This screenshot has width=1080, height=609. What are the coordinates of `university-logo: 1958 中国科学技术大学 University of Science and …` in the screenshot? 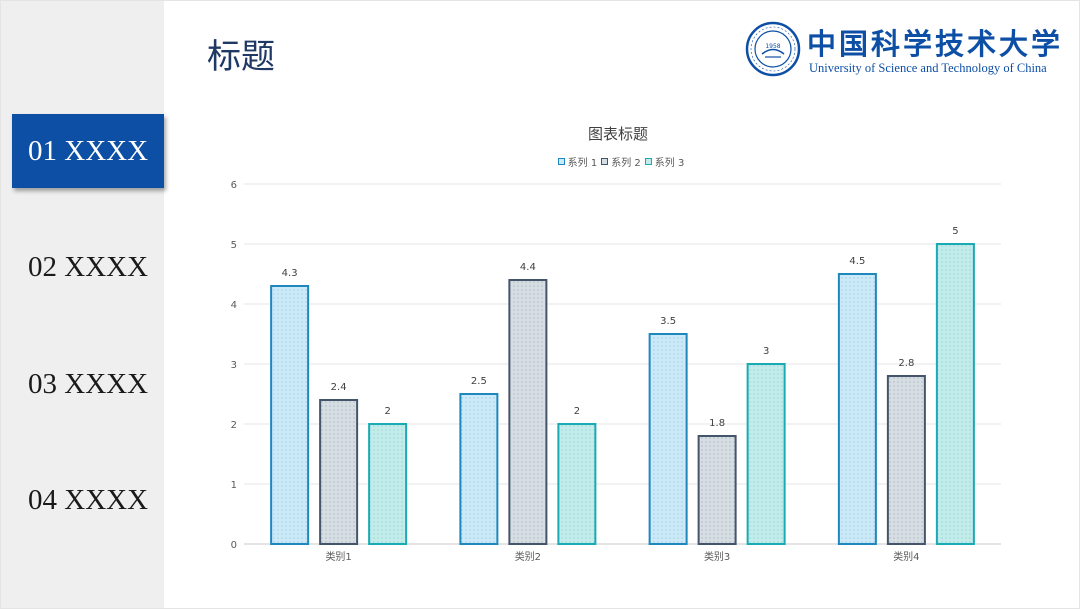 It's located at (905, 49).